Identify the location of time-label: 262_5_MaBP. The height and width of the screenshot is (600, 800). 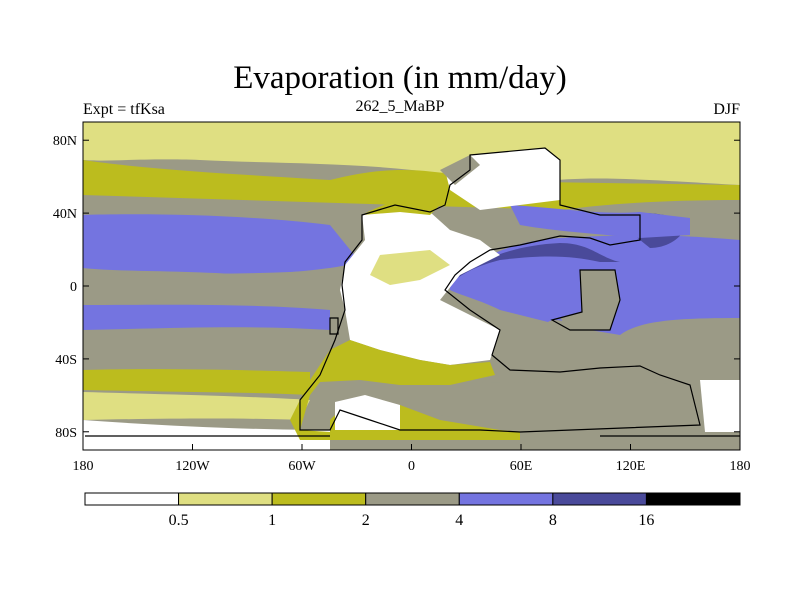
(400, 106).